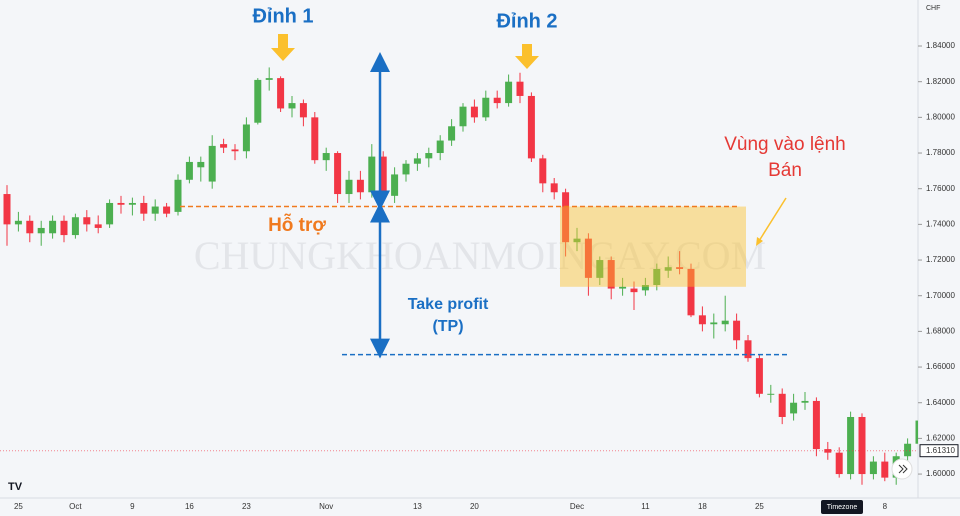  Describe the element at coordinates (940, 295) in the screenshot. I see `y-tick-label: 1.70000` at that location.